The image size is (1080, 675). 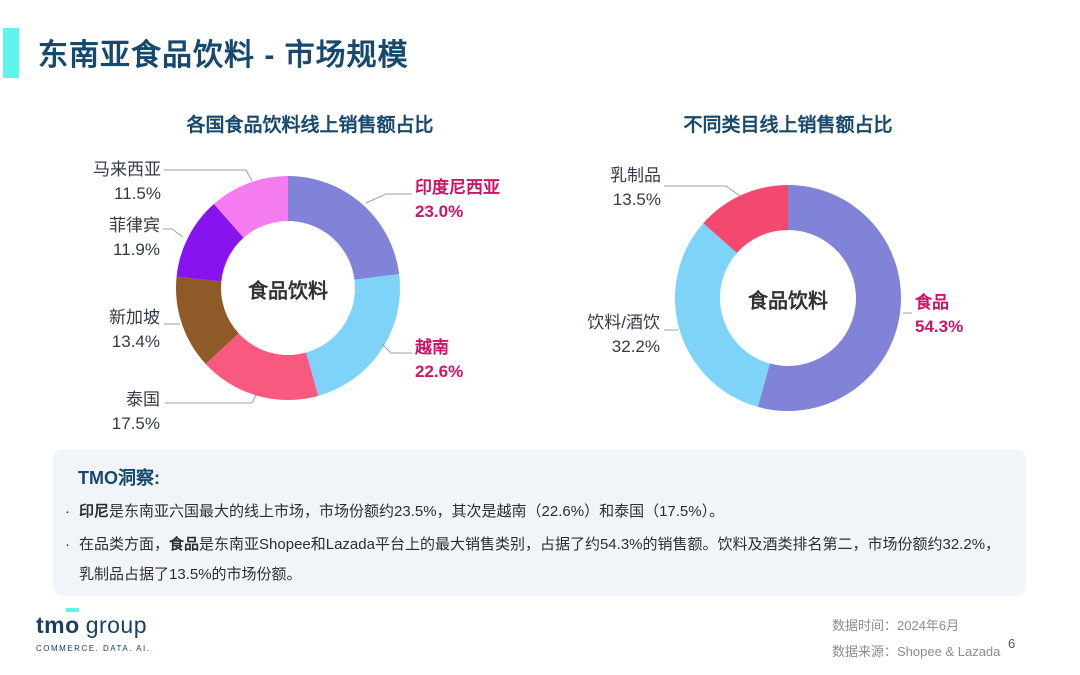 What do you see at coordinates (635, 346) in the screenshot?
I see `slice-label-value: 32.2%` at bounding box center [635, 346].